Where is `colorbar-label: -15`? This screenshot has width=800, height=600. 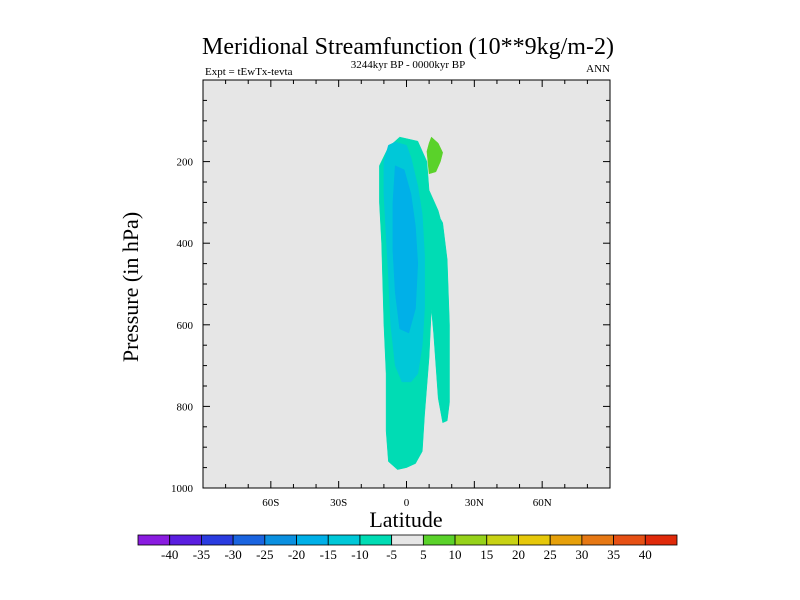
colorbar-label: -15 is located at coordinates (328, 554).